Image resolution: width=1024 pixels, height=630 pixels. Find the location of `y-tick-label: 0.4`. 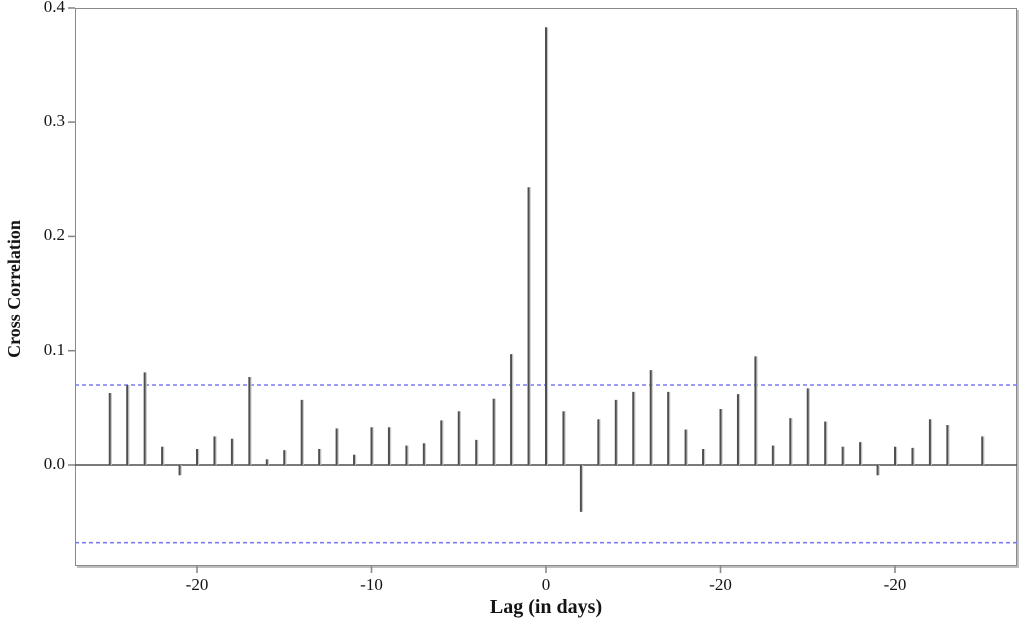

y-tick-label: 0.4 is located at coordinates (54, 8).